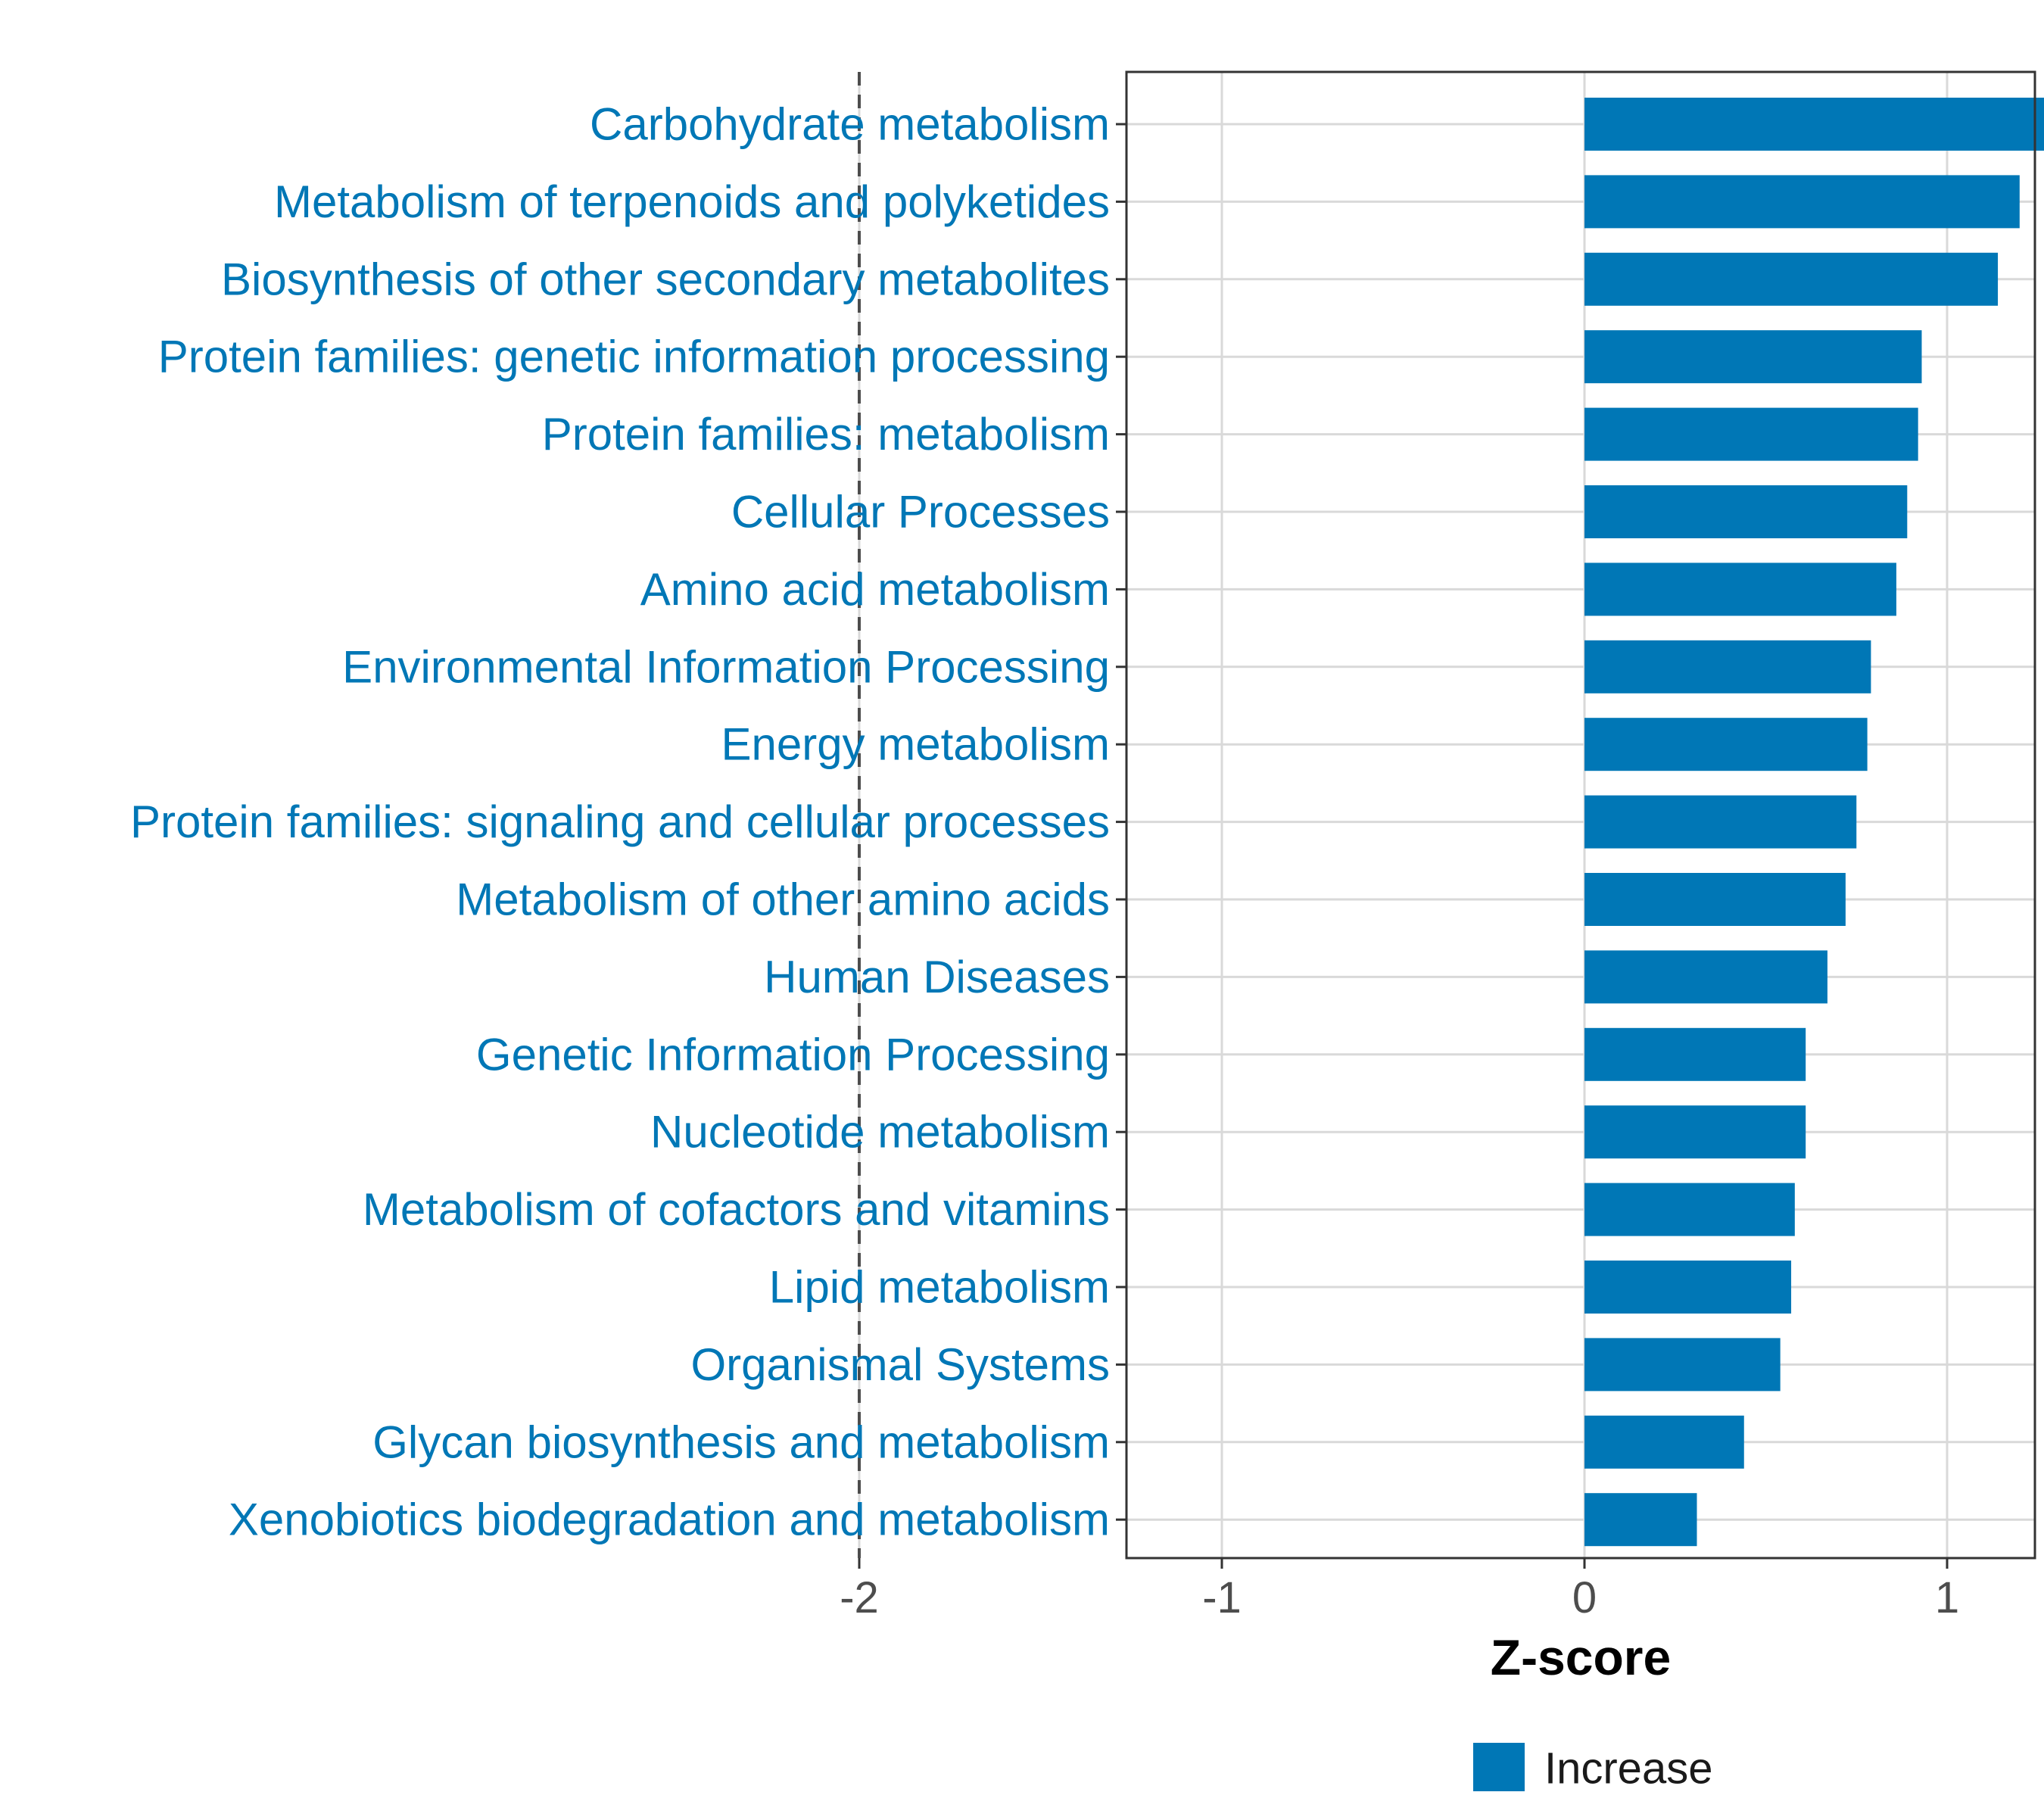 This screenshot has width=2044, height=1817. What do you see at coordinates (726, 666) in the screenshot?
I see `category-label: Environmental Information Processing` at bounding box center [726, 666].